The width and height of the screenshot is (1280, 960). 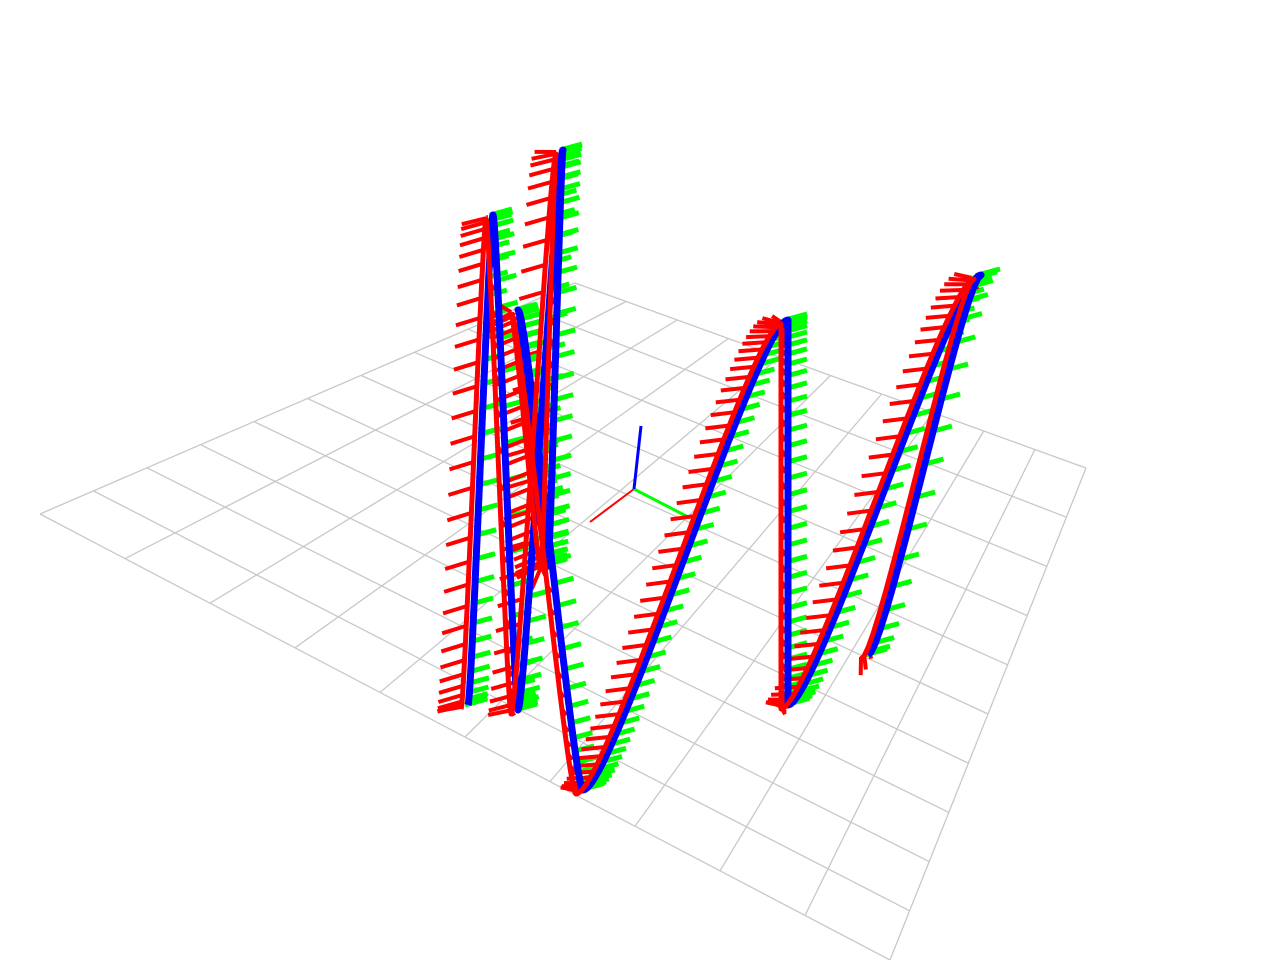 I want to click on origin-y-axis, so click(x=662, y=503).